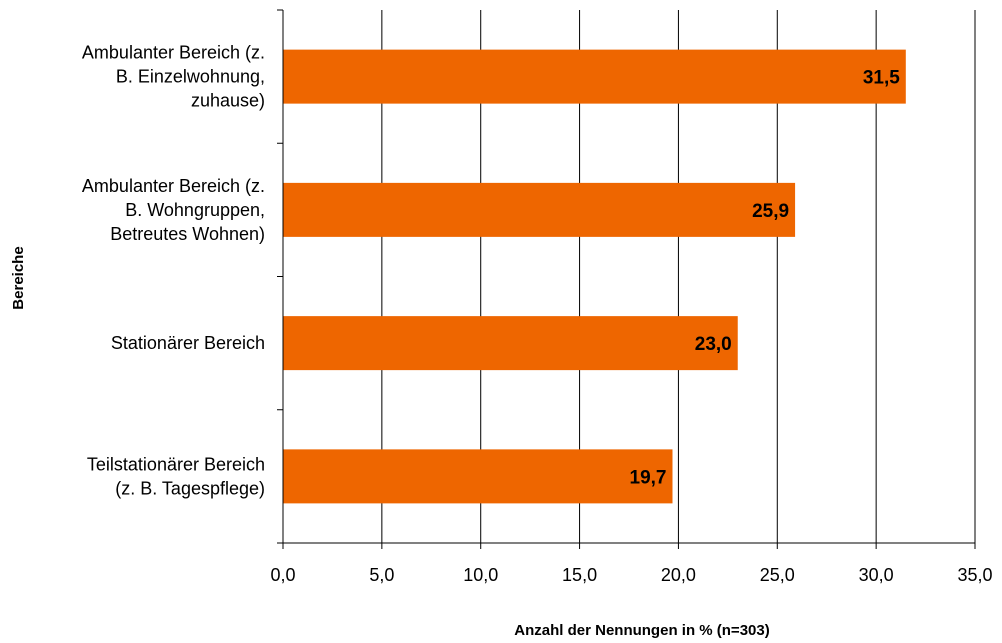 This screenshot has width=1002, height=643. I want to click on x-axis-title: Anzahl der Nennungen in % (n=303), so click(641, 630).